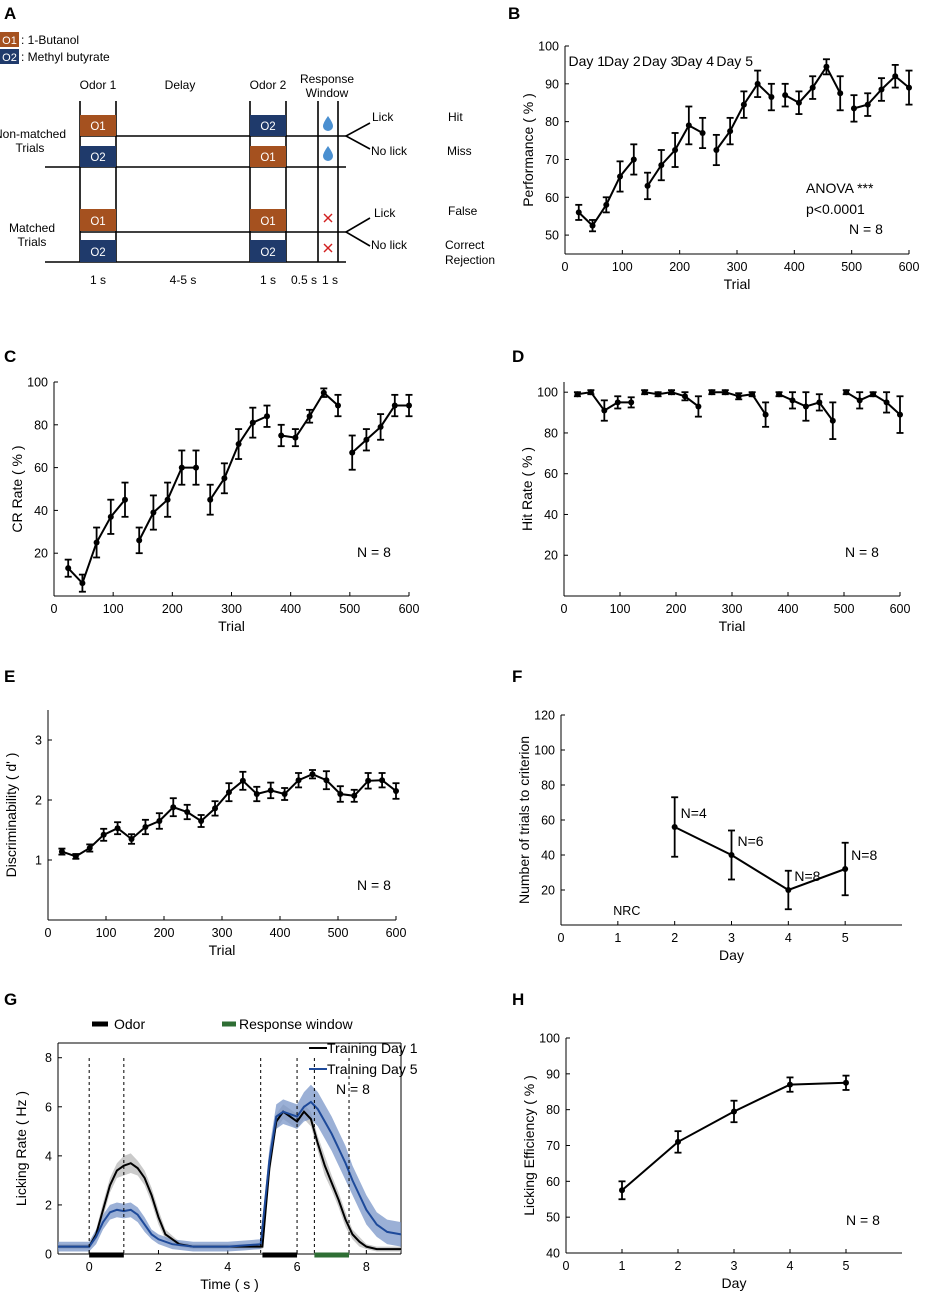 This screenshot has height=1300, width=933. I want to click on x-tick-label: 2, so click(678, 1266).